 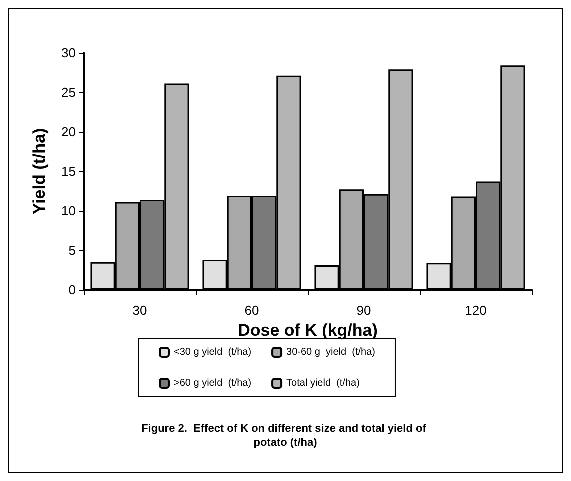 What do you see at coordinates (140, 310) in the screenshot?
I see `x-tick-label: 30` at bounding box center [140, 310].